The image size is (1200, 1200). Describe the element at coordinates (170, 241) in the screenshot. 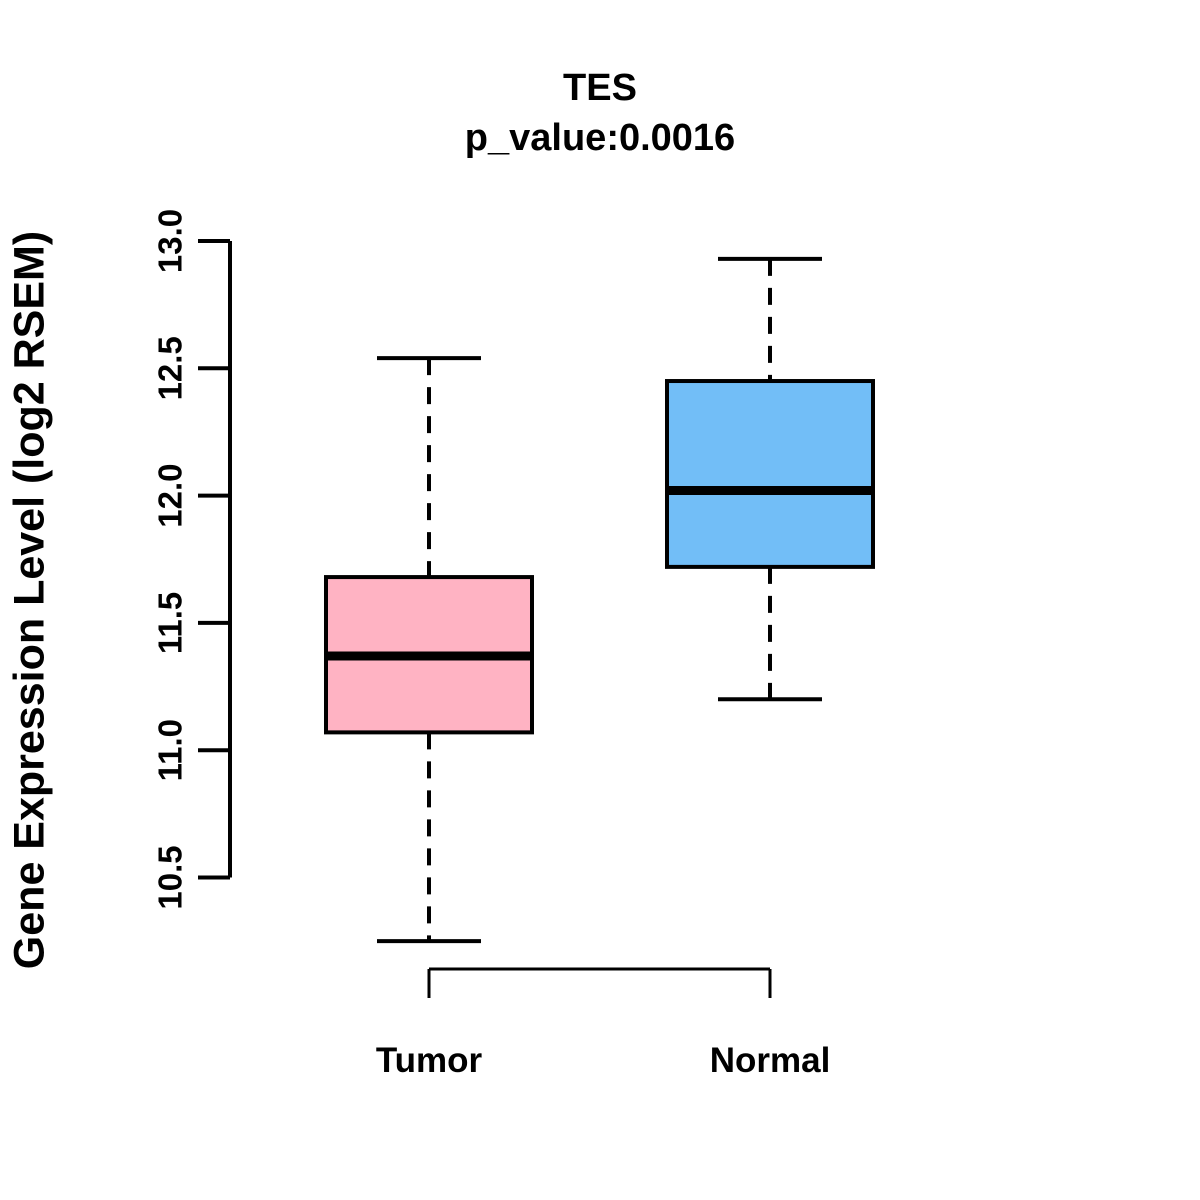

I see `y-tick-label: 13.0` at that location.